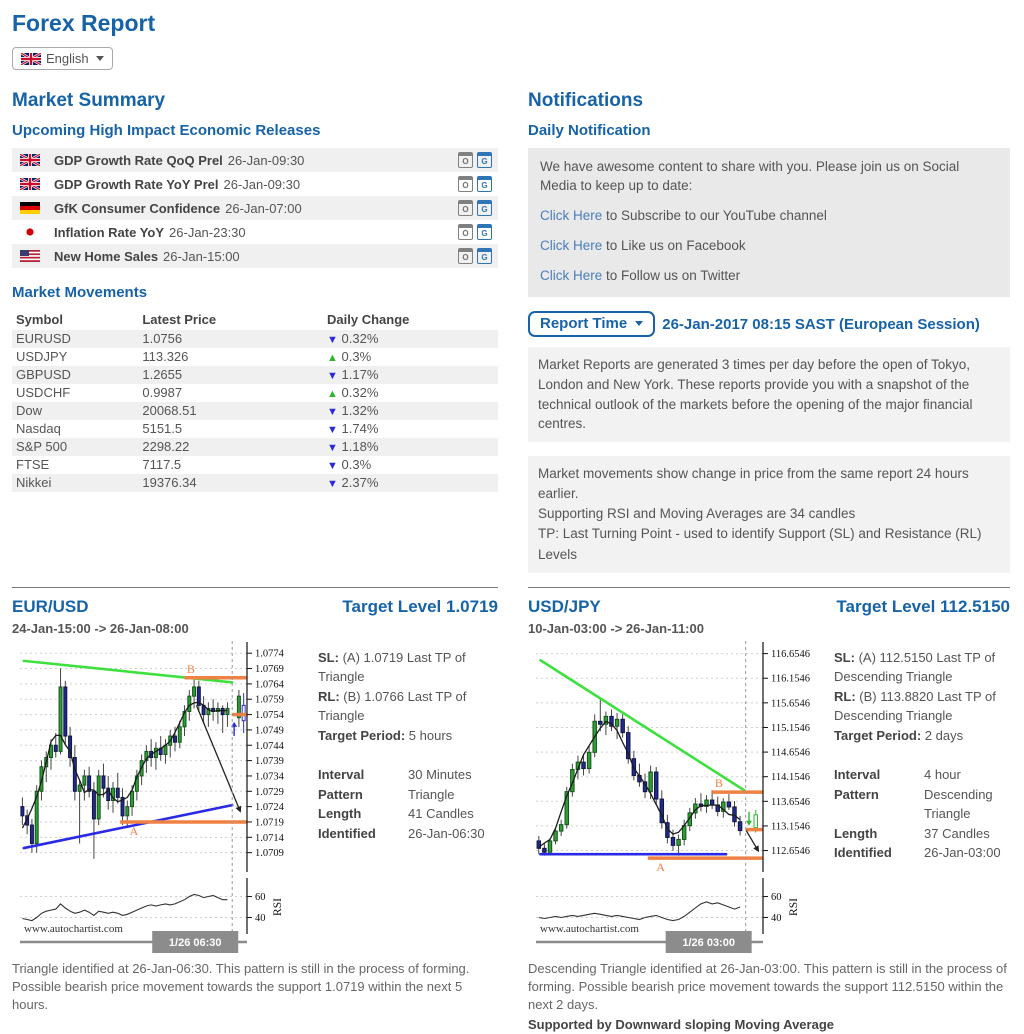 The height and width of the screenshot is (1034, 1024). I want to click on language-label: English, so click(67, 58).